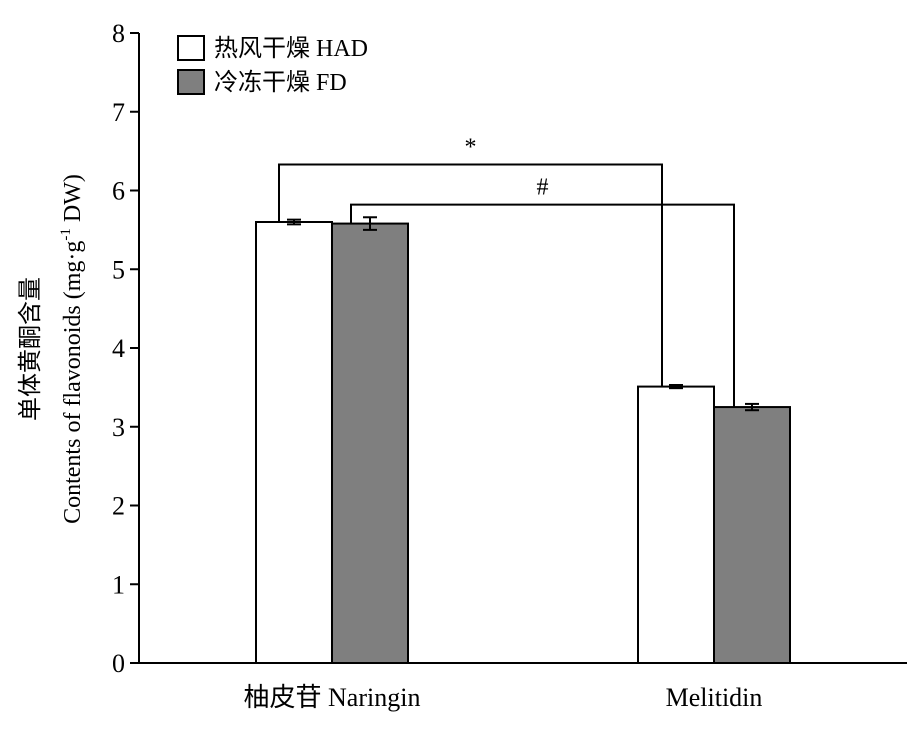  Describe the element at coordinates (73, 201) in the screenshot. I see `y-axis-title-end: DW)` at that location.